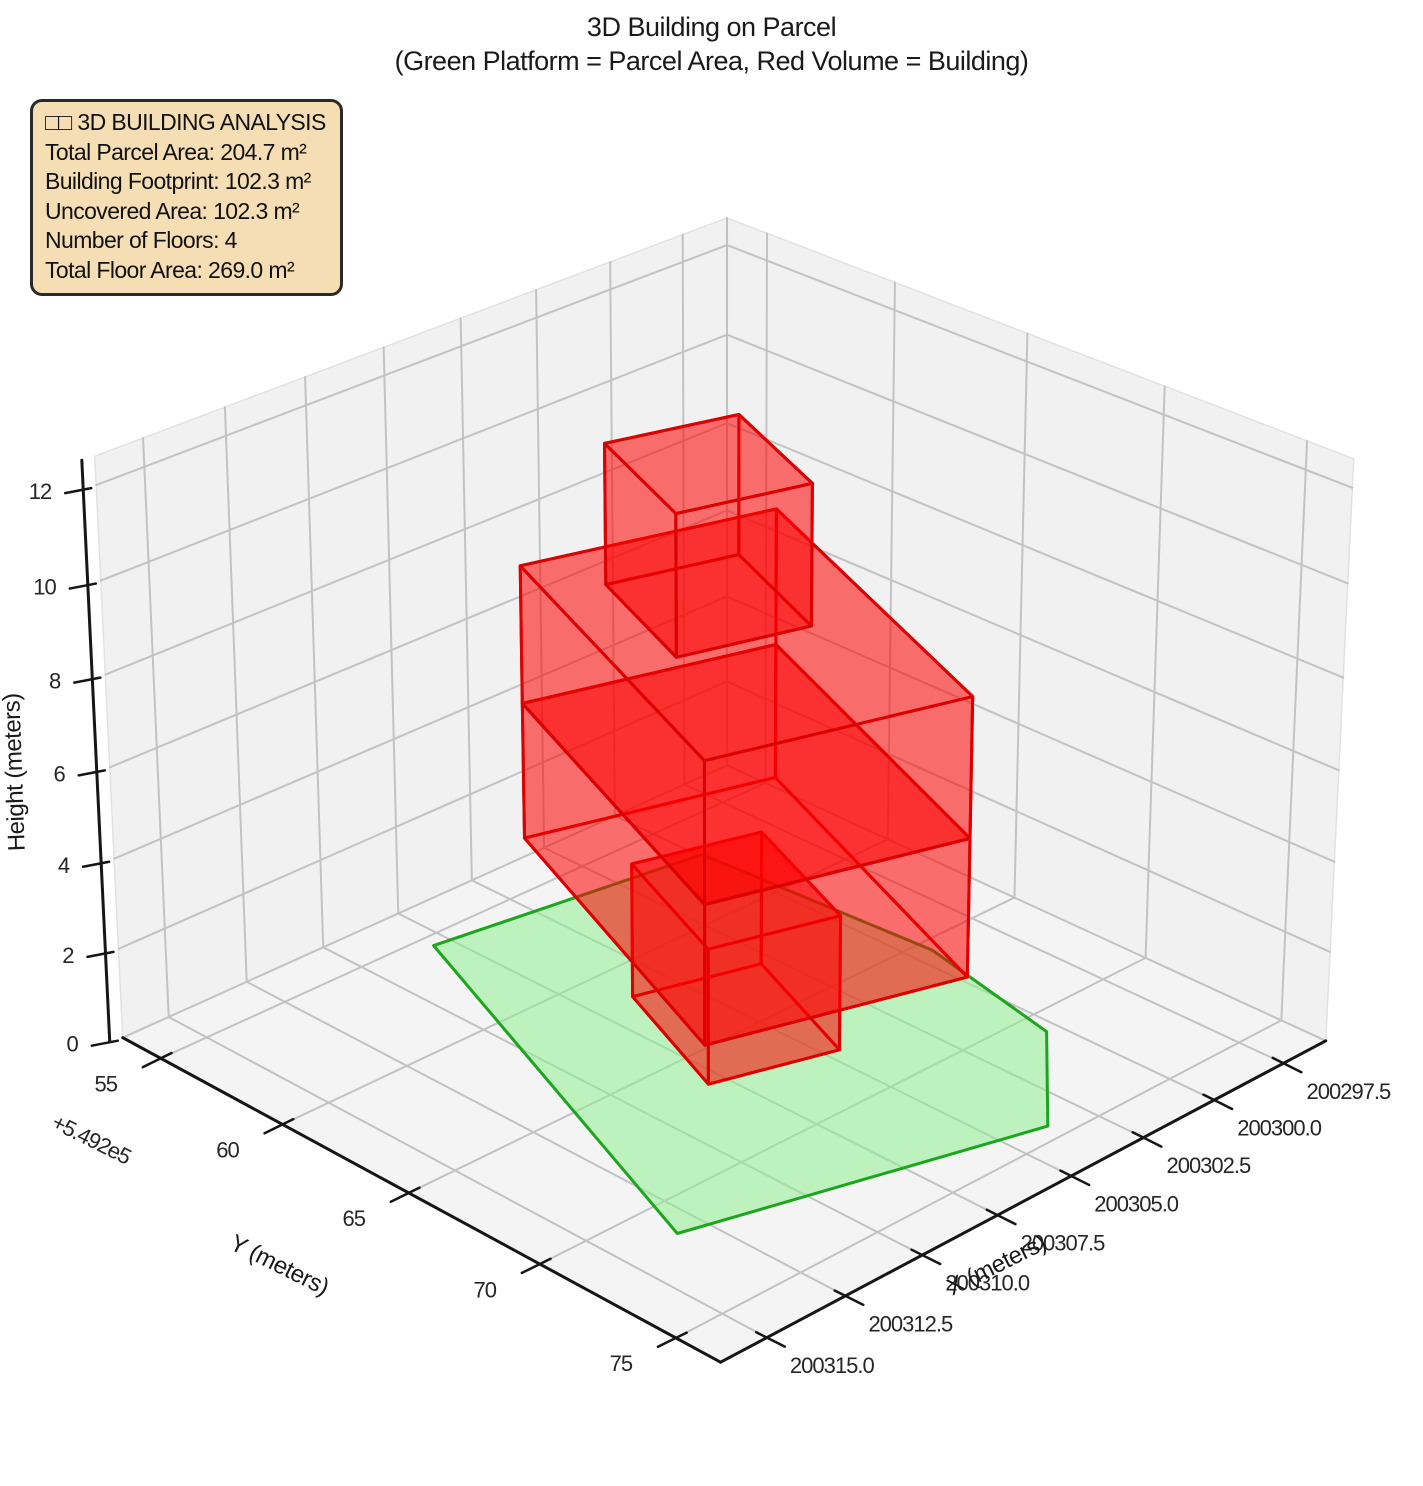 The image size is (1423, 1486). Describe the element at coordinates (185, 122) in the screenshot. I see `info-header: □□ 3D BUILDING ANALYSIS` at that location.